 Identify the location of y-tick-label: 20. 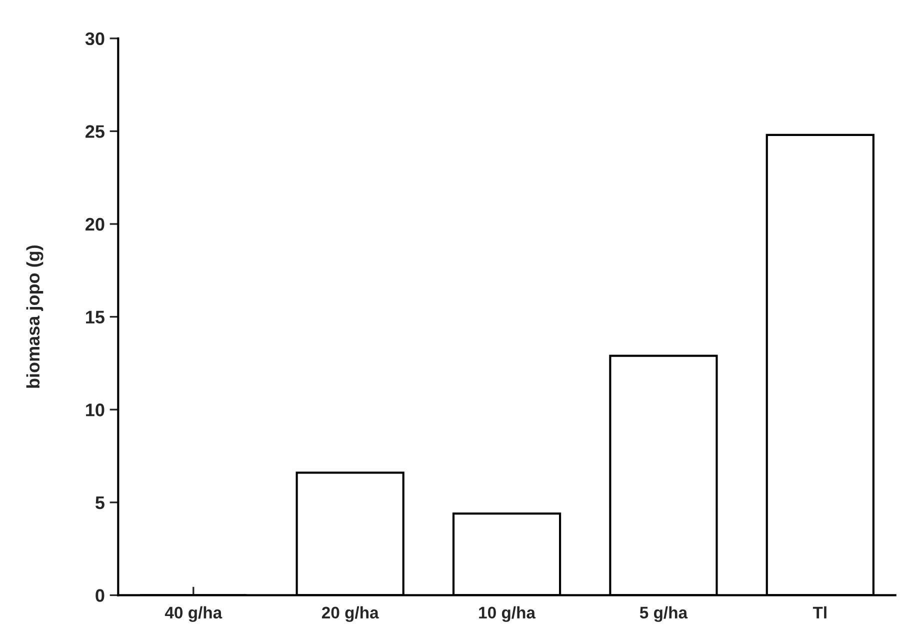
(95, 224).